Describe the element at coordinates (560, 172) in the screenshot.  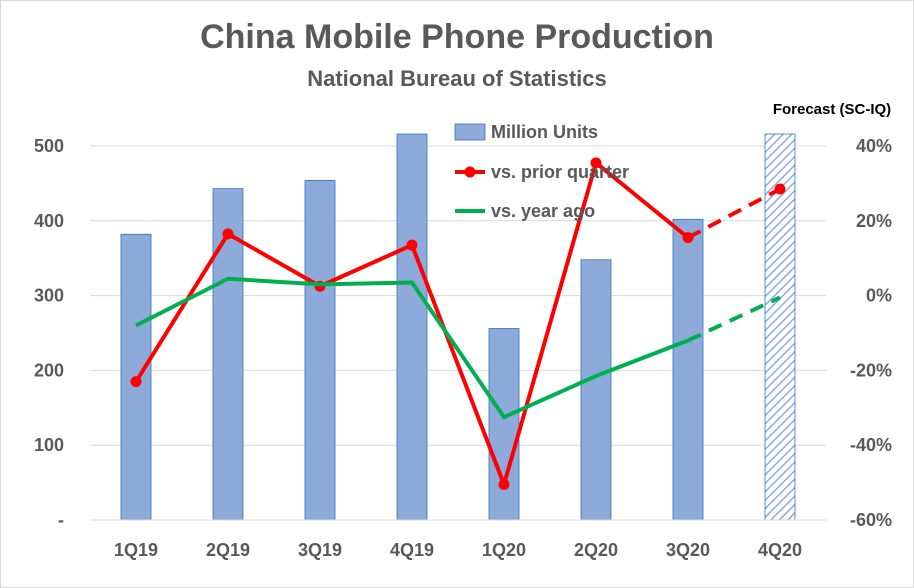
I see `legend-label: vs. prior quarter` at that location.